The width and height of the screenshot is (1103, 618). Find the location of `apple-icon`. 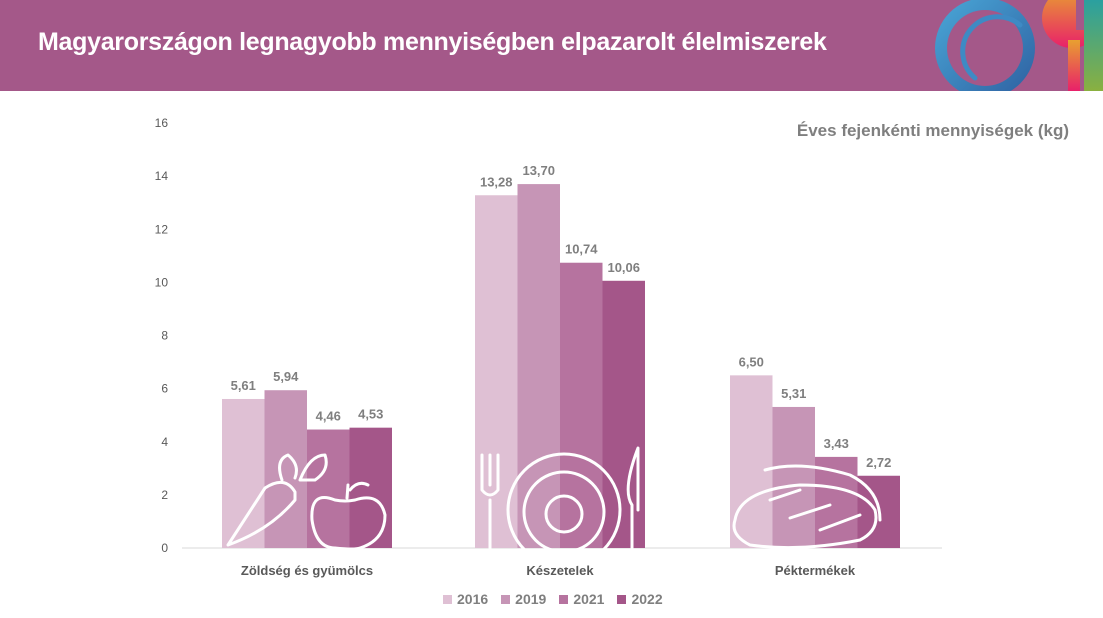

apple-icon is located at coordinates (348, 516).